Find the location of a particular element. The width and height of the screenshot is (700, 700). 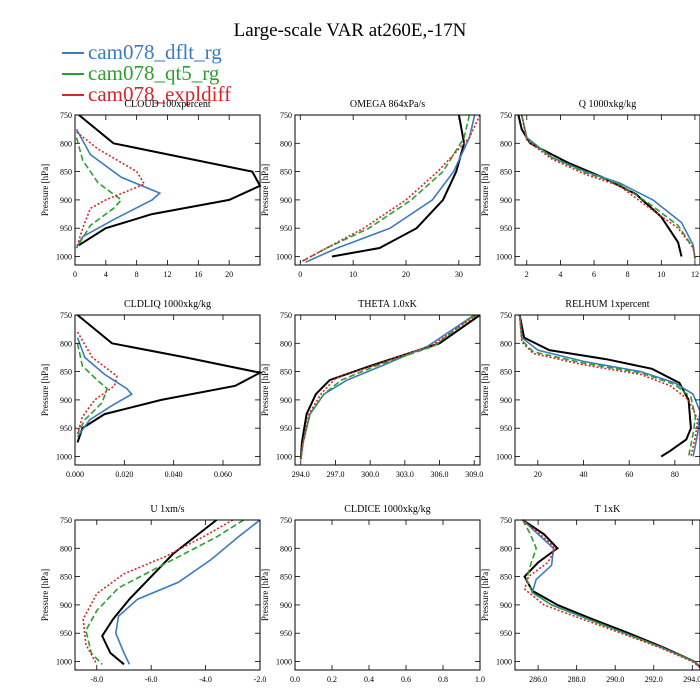

x-tick-label: 292.0 is located at coordinates (654, 679).